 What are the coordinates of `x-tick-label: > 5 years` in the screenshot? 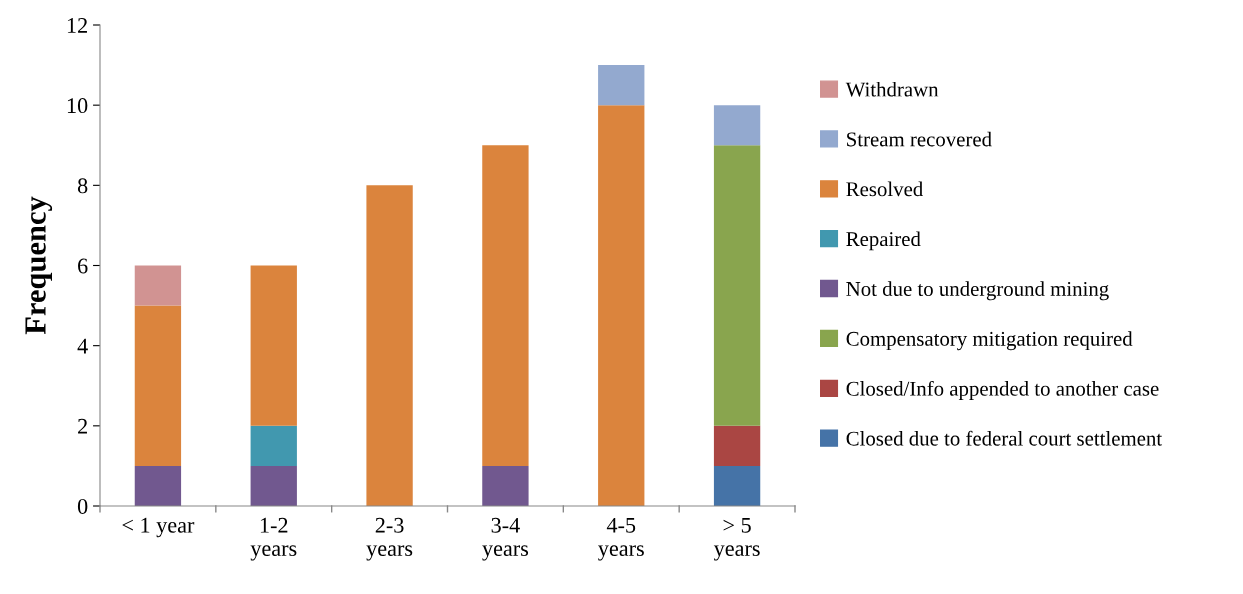 It's located at (736, 539).